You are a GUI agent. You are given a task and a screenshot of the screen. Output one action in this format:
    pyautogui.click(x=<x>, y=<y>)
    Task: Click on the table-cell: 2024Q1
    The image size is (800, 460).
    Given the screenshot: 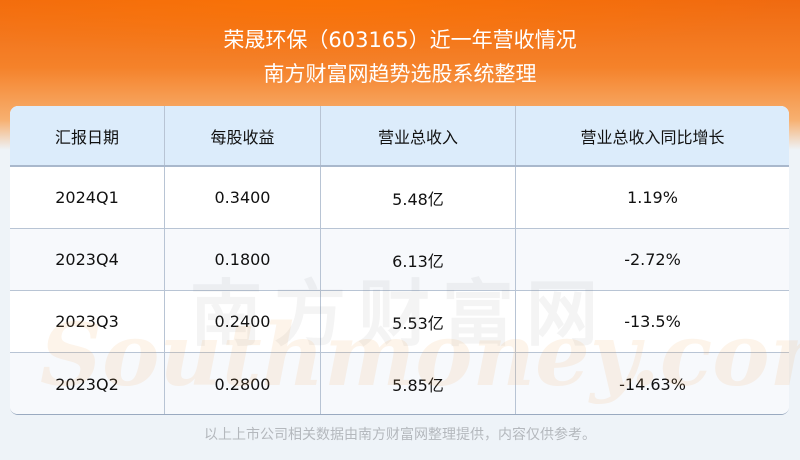 What is the action you would take?
    pyautogui.click(x=87, y=197)
    